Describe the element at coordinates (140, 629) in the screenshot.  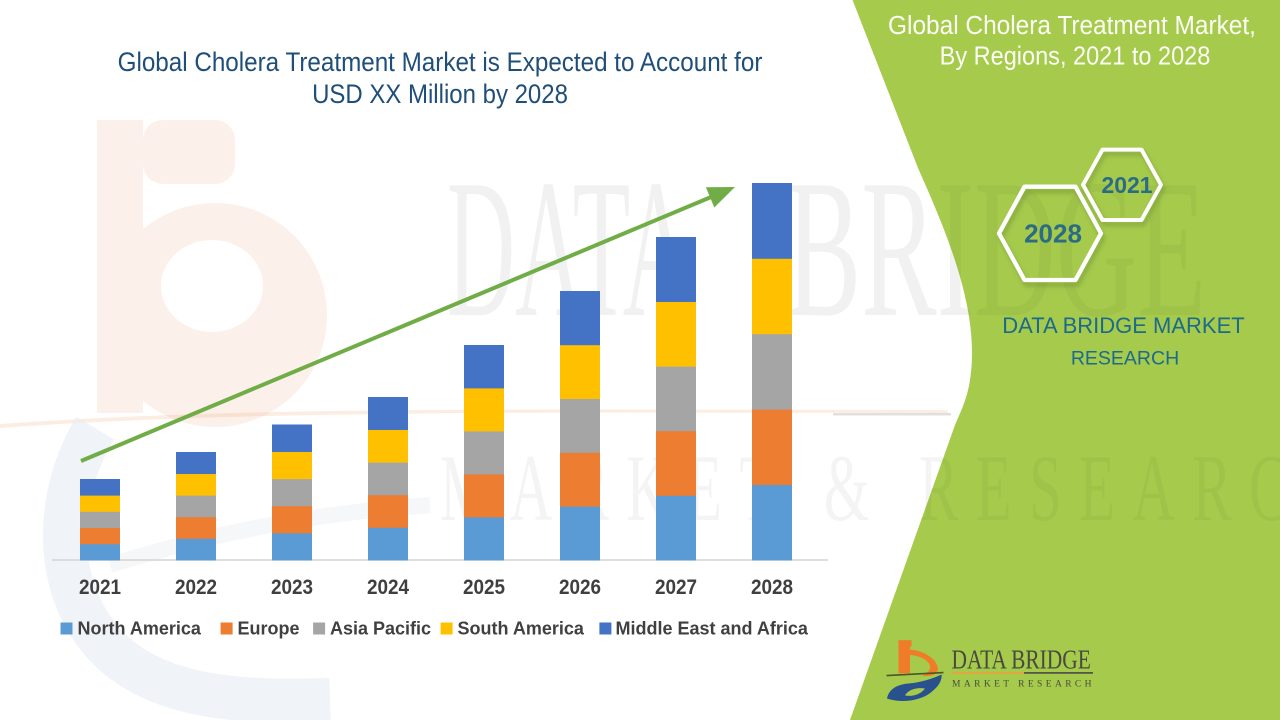
I see `svg-text: North America` at that location.